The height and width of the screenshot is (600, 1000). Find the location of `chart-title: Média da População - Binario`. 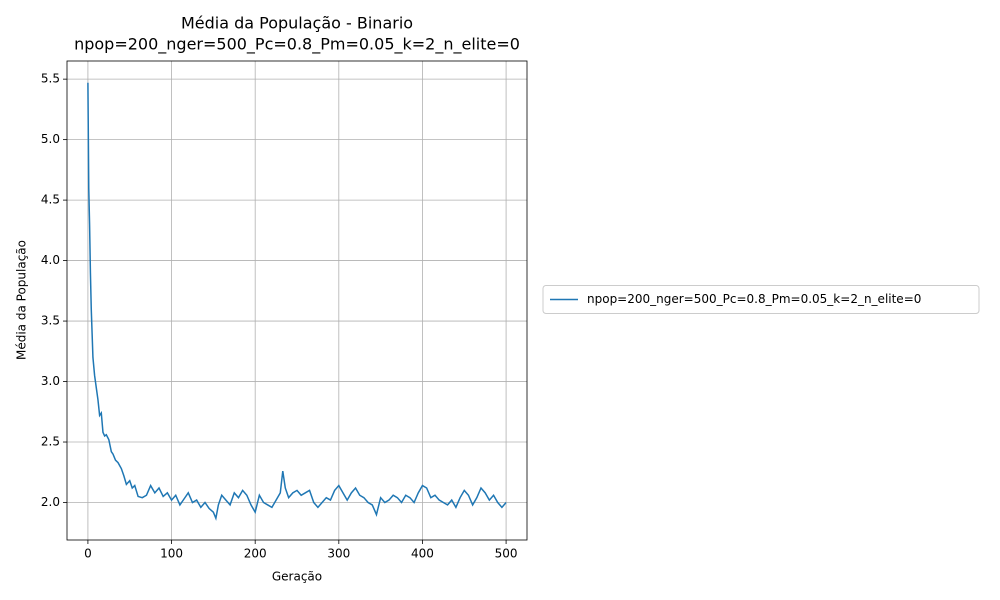

chart-title: Média da População - Binario is located at coordinates (297, 23).